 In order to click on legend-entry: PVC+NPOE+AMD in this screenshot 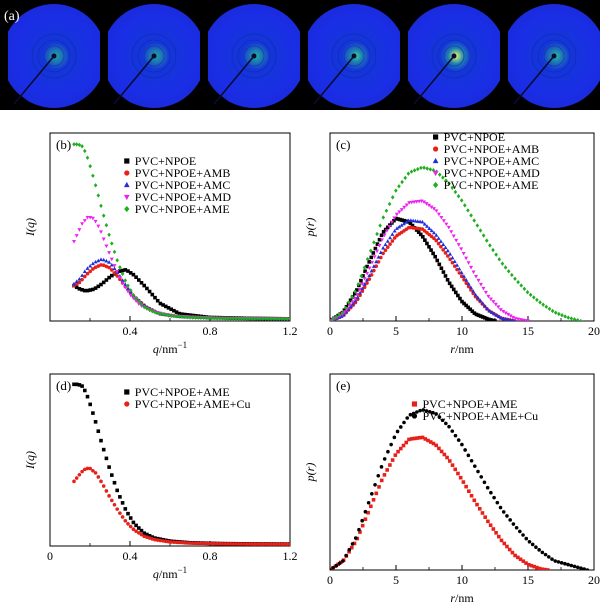, I will do `click(492, 173)`.